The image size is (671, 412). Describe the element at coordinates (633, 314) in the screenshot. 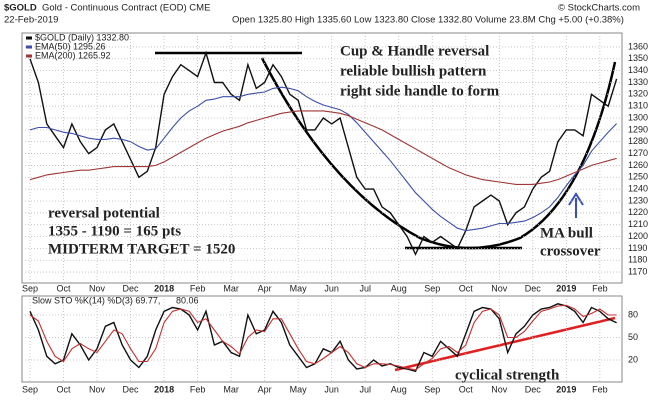

I see `y-tick-label: 80` at that location.